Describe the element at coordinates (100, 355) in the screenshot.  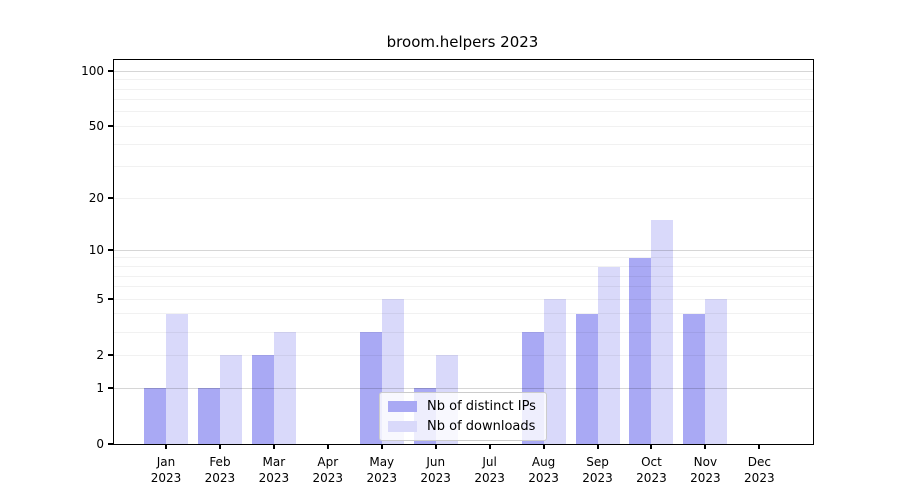
I see `y-tick-label-2: 2` at that location.